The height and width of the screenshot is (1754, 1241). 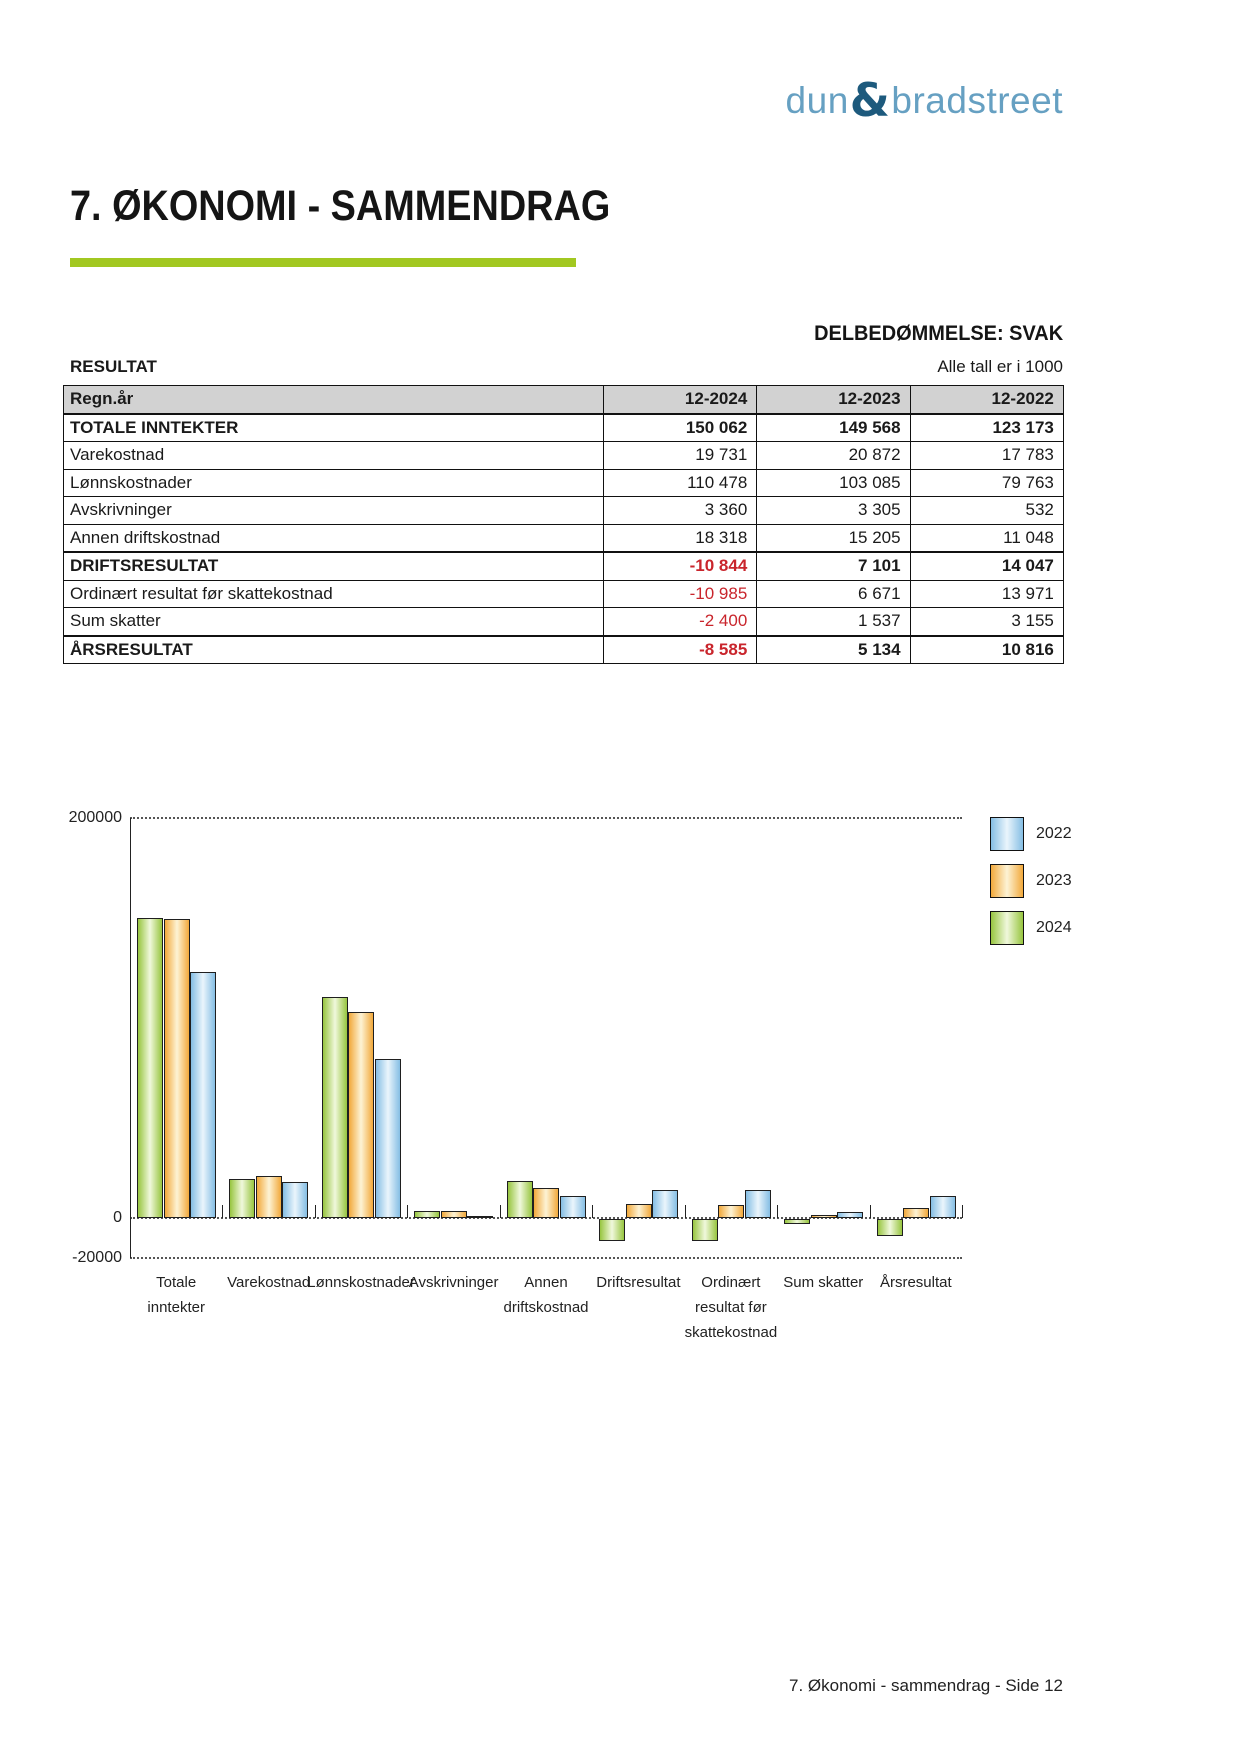 I want to click on table-row: DRIFTSRESULTAT -10 844 7 101 14 047, so click(x=563, y=566).